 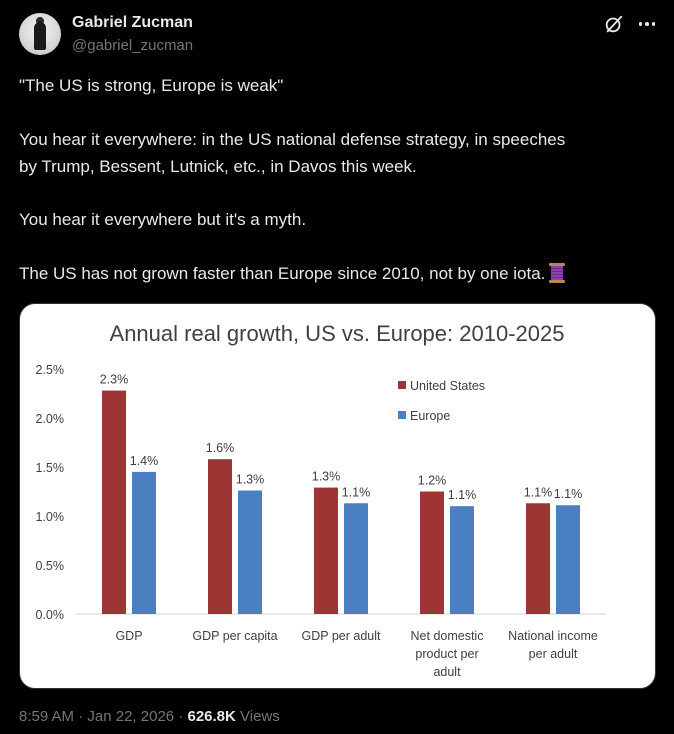 What do you see at coordinates (131, 716) in the screenshot?
I see `tweet-date: Jan 22, 2026` at bounding box center [131, 716].